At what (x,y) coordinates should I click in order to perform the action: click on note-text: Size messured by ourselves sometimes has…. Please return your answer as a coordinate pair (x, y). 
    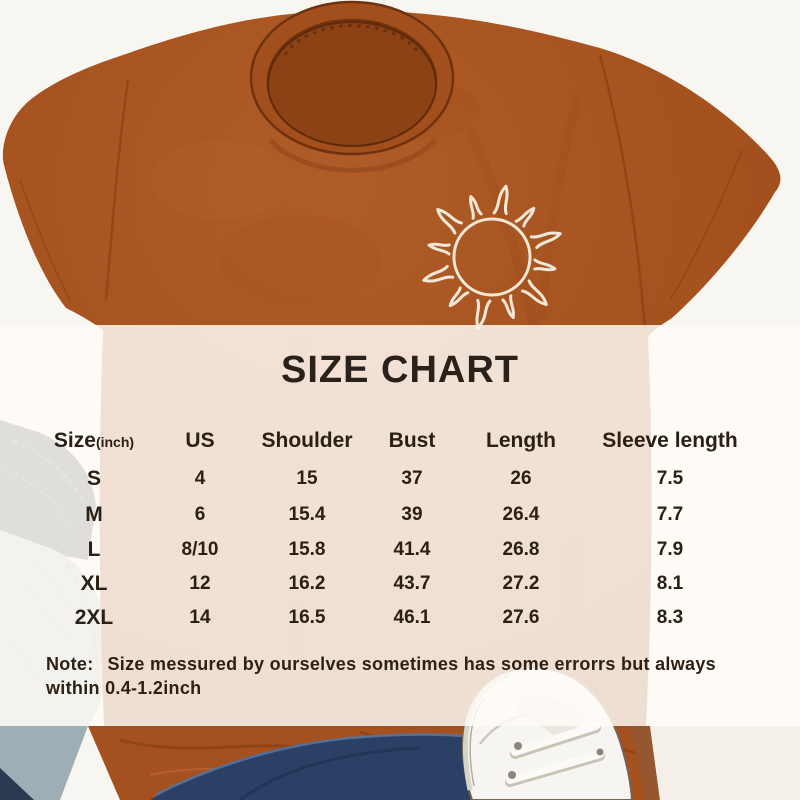
    Looking at the image, I should click on (381, 676).